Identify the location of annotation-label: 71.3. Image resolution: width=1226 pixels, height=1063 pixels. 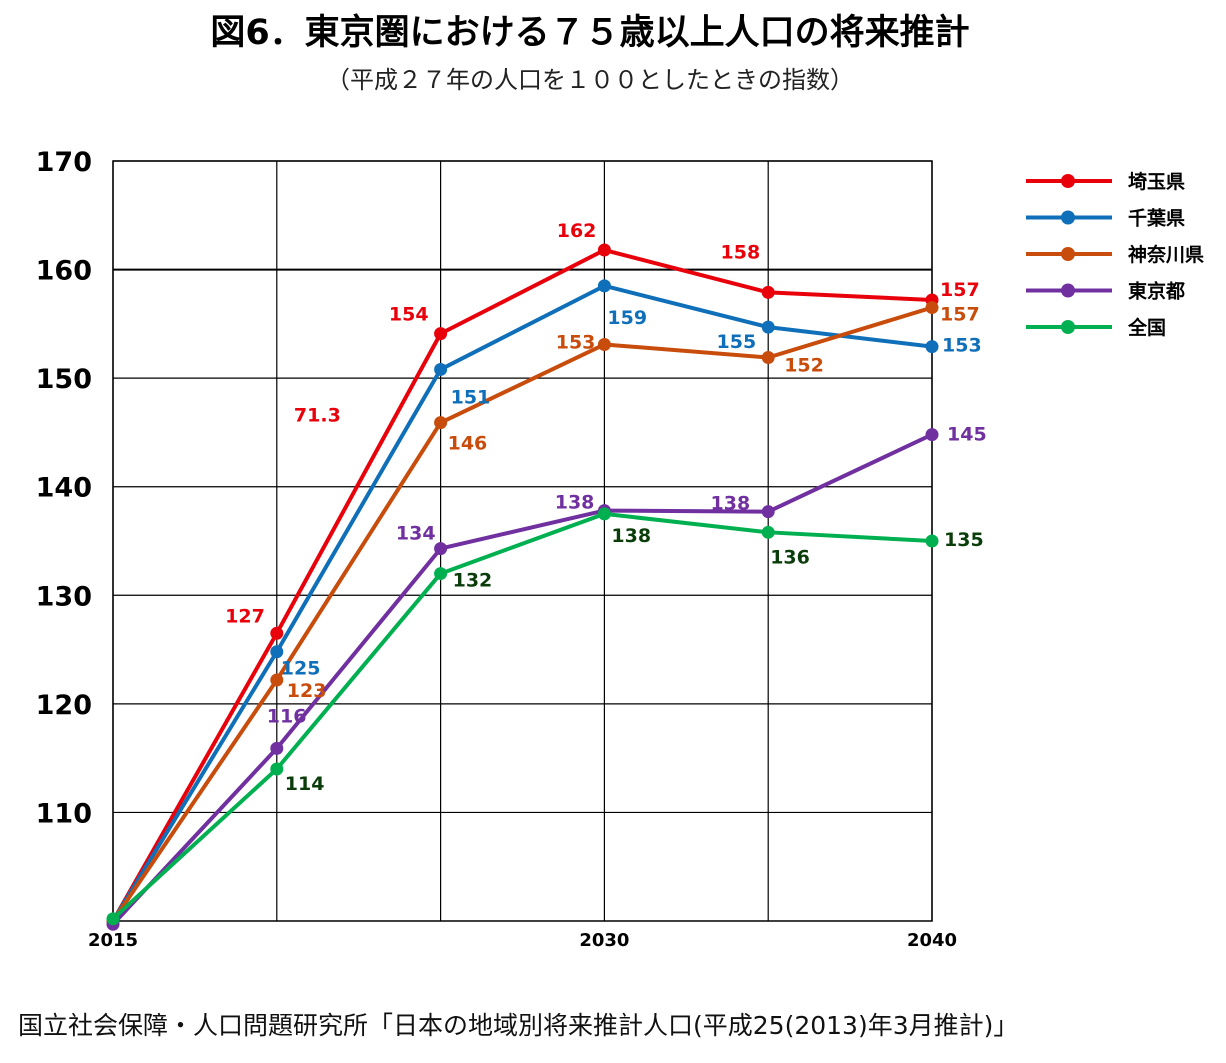
(317, 416).